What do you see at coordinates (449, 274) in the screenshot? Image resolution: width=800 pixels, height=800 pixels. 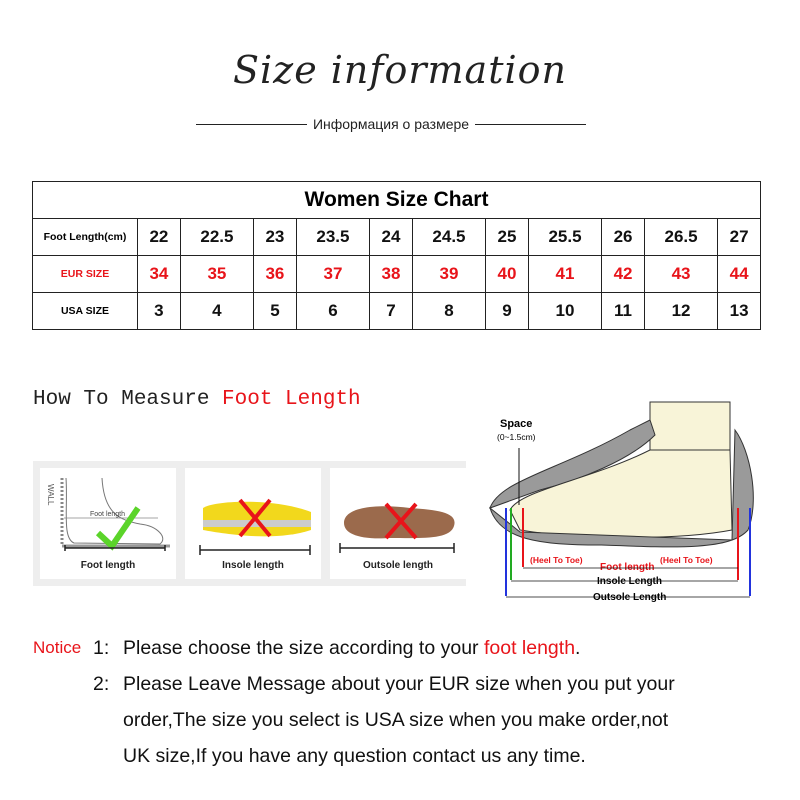 I see `table-cell: 39` at bounding box center [449, 274].